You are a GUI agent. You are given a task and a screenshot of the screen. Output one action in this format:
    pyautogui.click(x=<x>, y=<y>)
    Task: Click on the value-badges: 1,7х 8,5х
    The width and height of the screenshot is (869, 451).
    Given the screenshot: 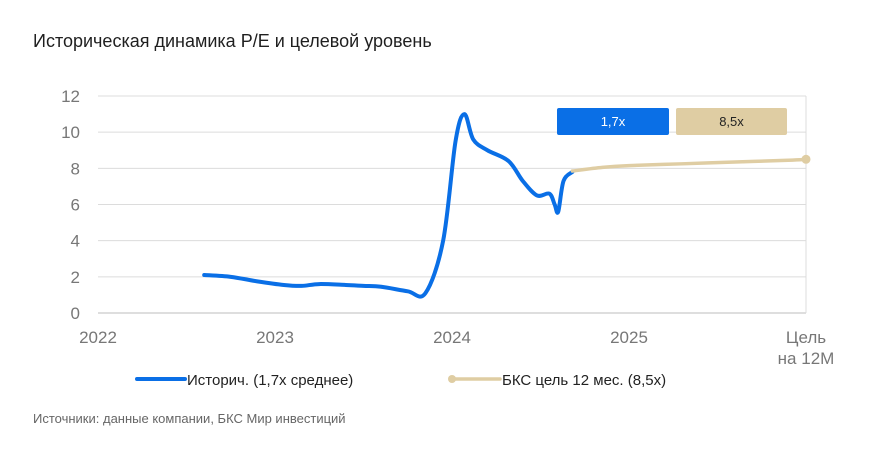 What is the action you would take?
    pyautogui.click(x=672, y=121)
    